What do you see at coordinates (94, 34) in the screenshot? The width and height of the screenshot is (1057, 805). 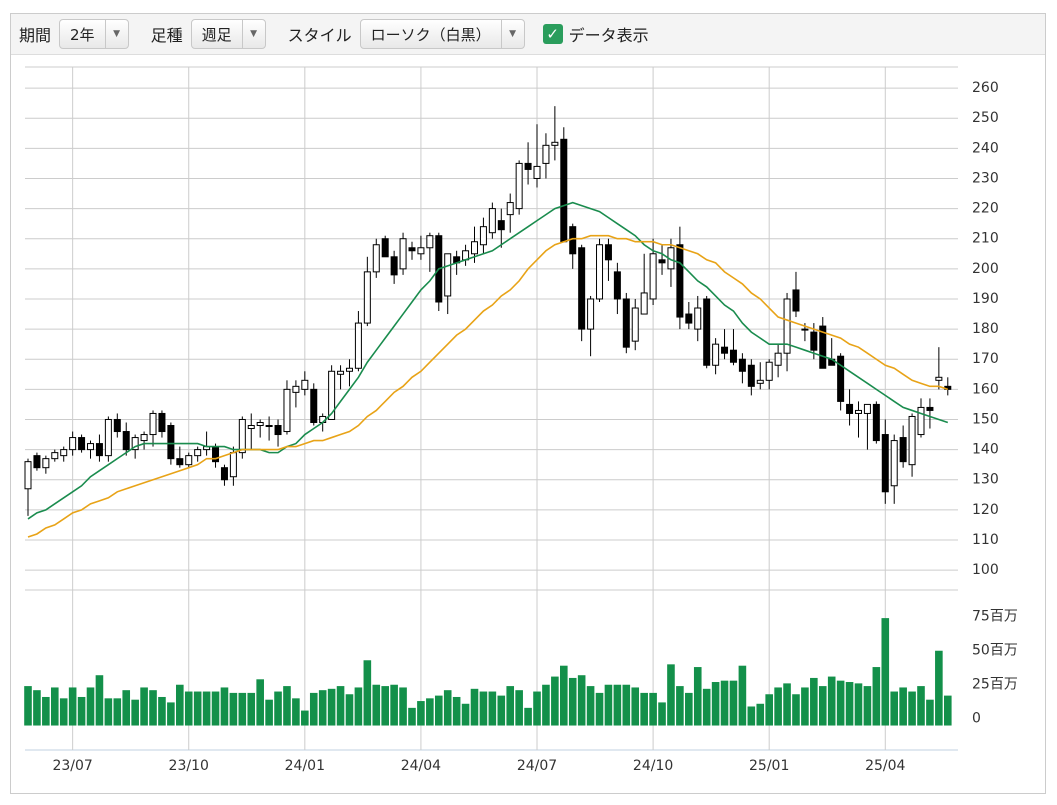 I see `period-select: 2年 ▼` at bounding box center [94, 34].